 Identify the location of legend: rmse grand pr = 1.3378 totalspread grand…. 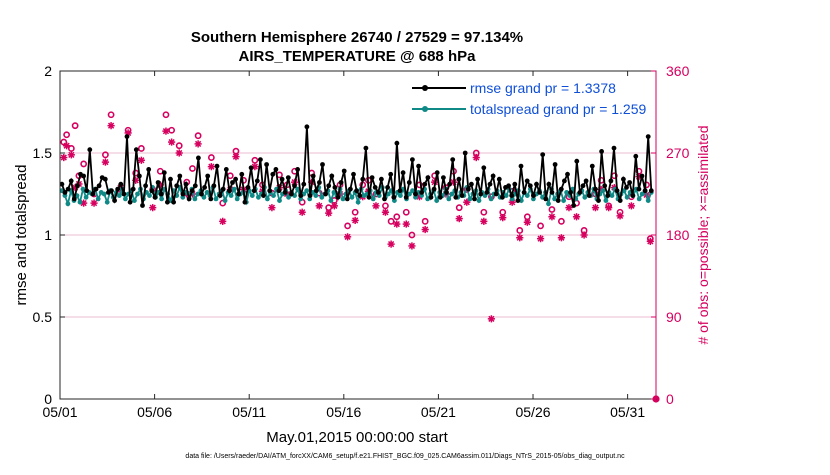
(530, 99).